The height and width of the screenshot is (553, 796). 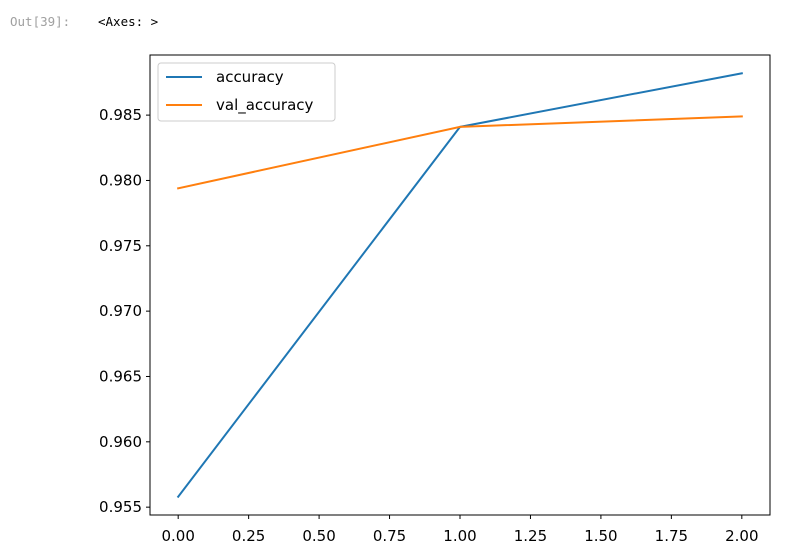 What do you see at coordinates (250, 77) in the screenshot?
I see `legend-label: accuracy` at bounding box center [250, 77].